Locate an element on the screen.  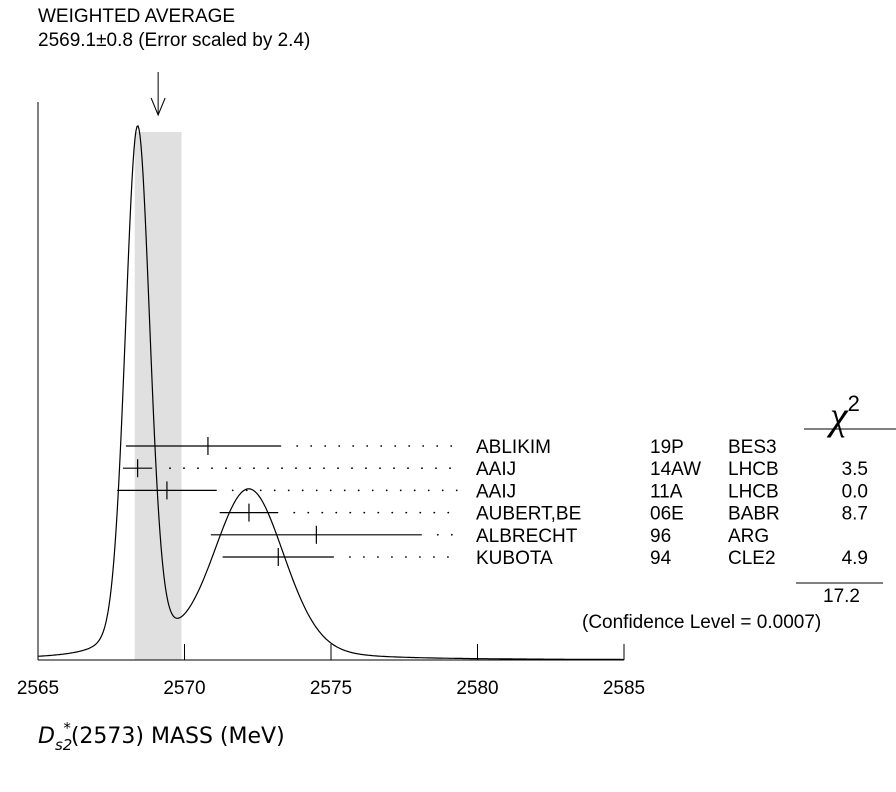
measurement-chi2: 8.7 is located at coordinates (855, 514).